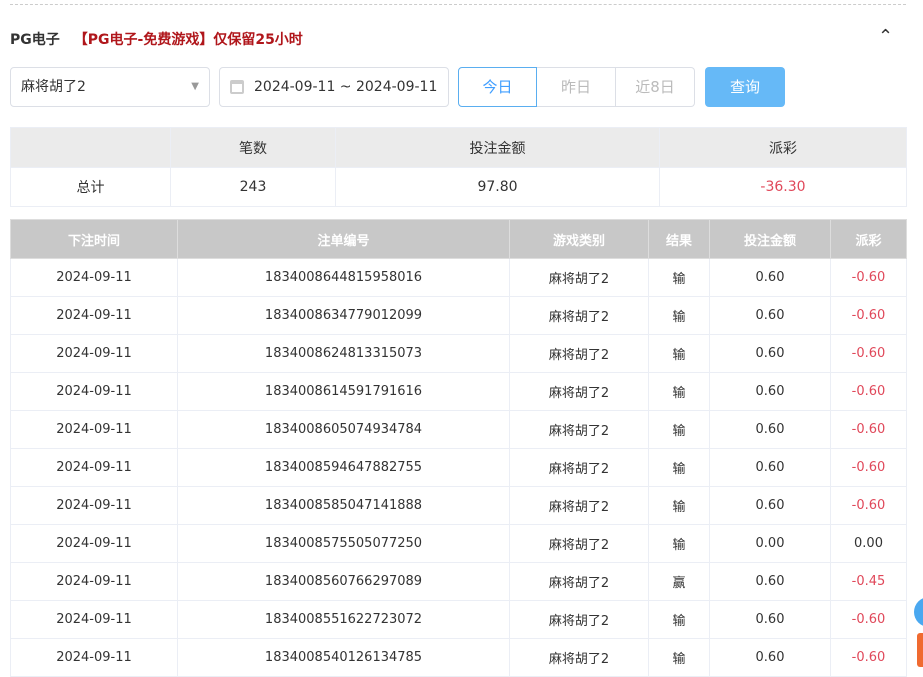 This screenshot has width=923, height=677. Describe the element at coordinates (253, 187) in the screenshot. I see `summary-cell: 243` at that location.